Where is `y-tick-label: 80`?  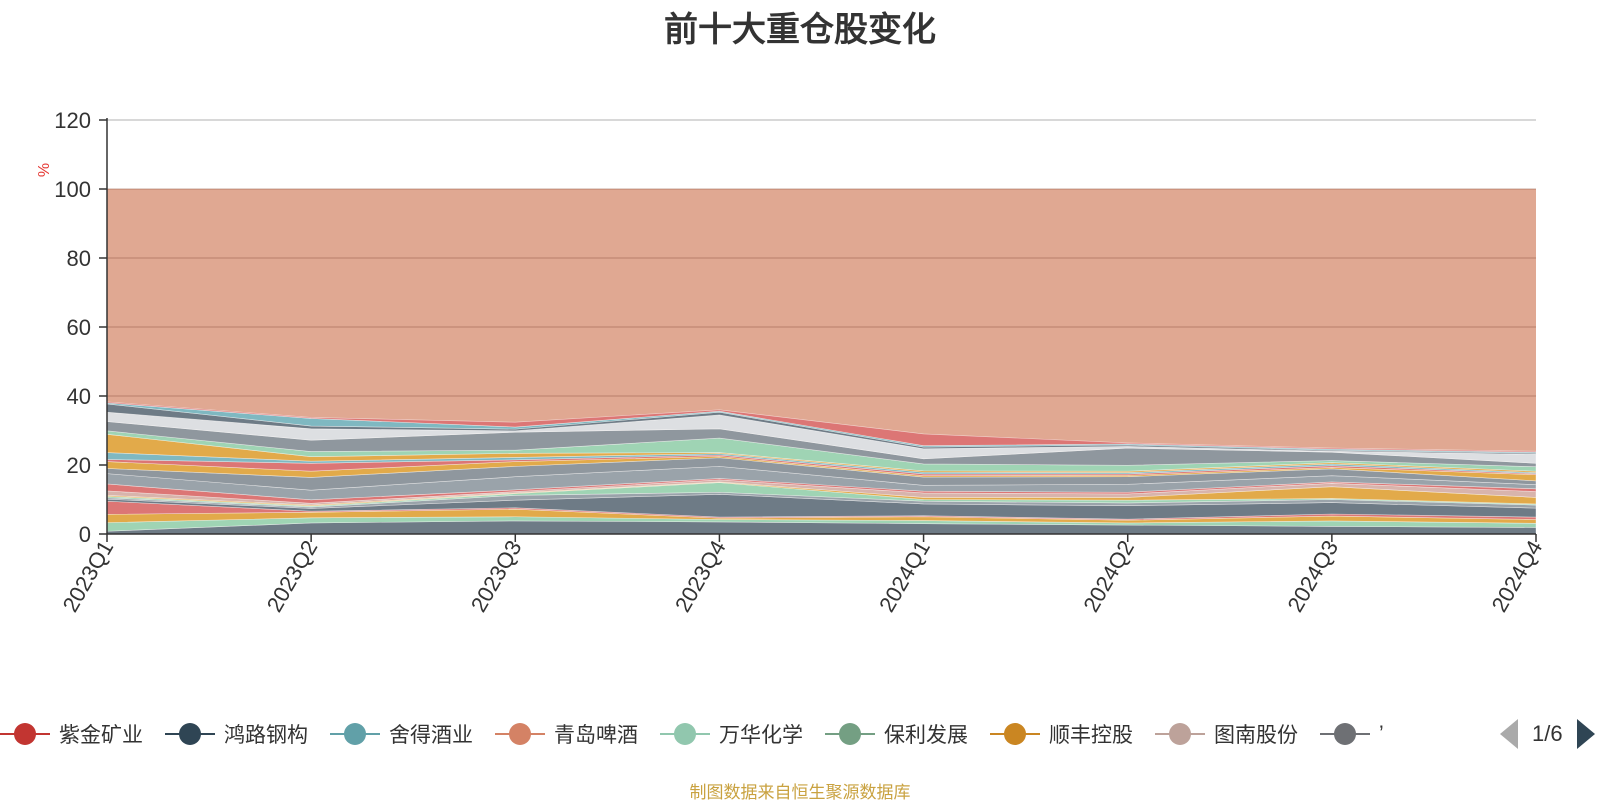 y-tick-label: 80 is located at coordinates (79, 258).